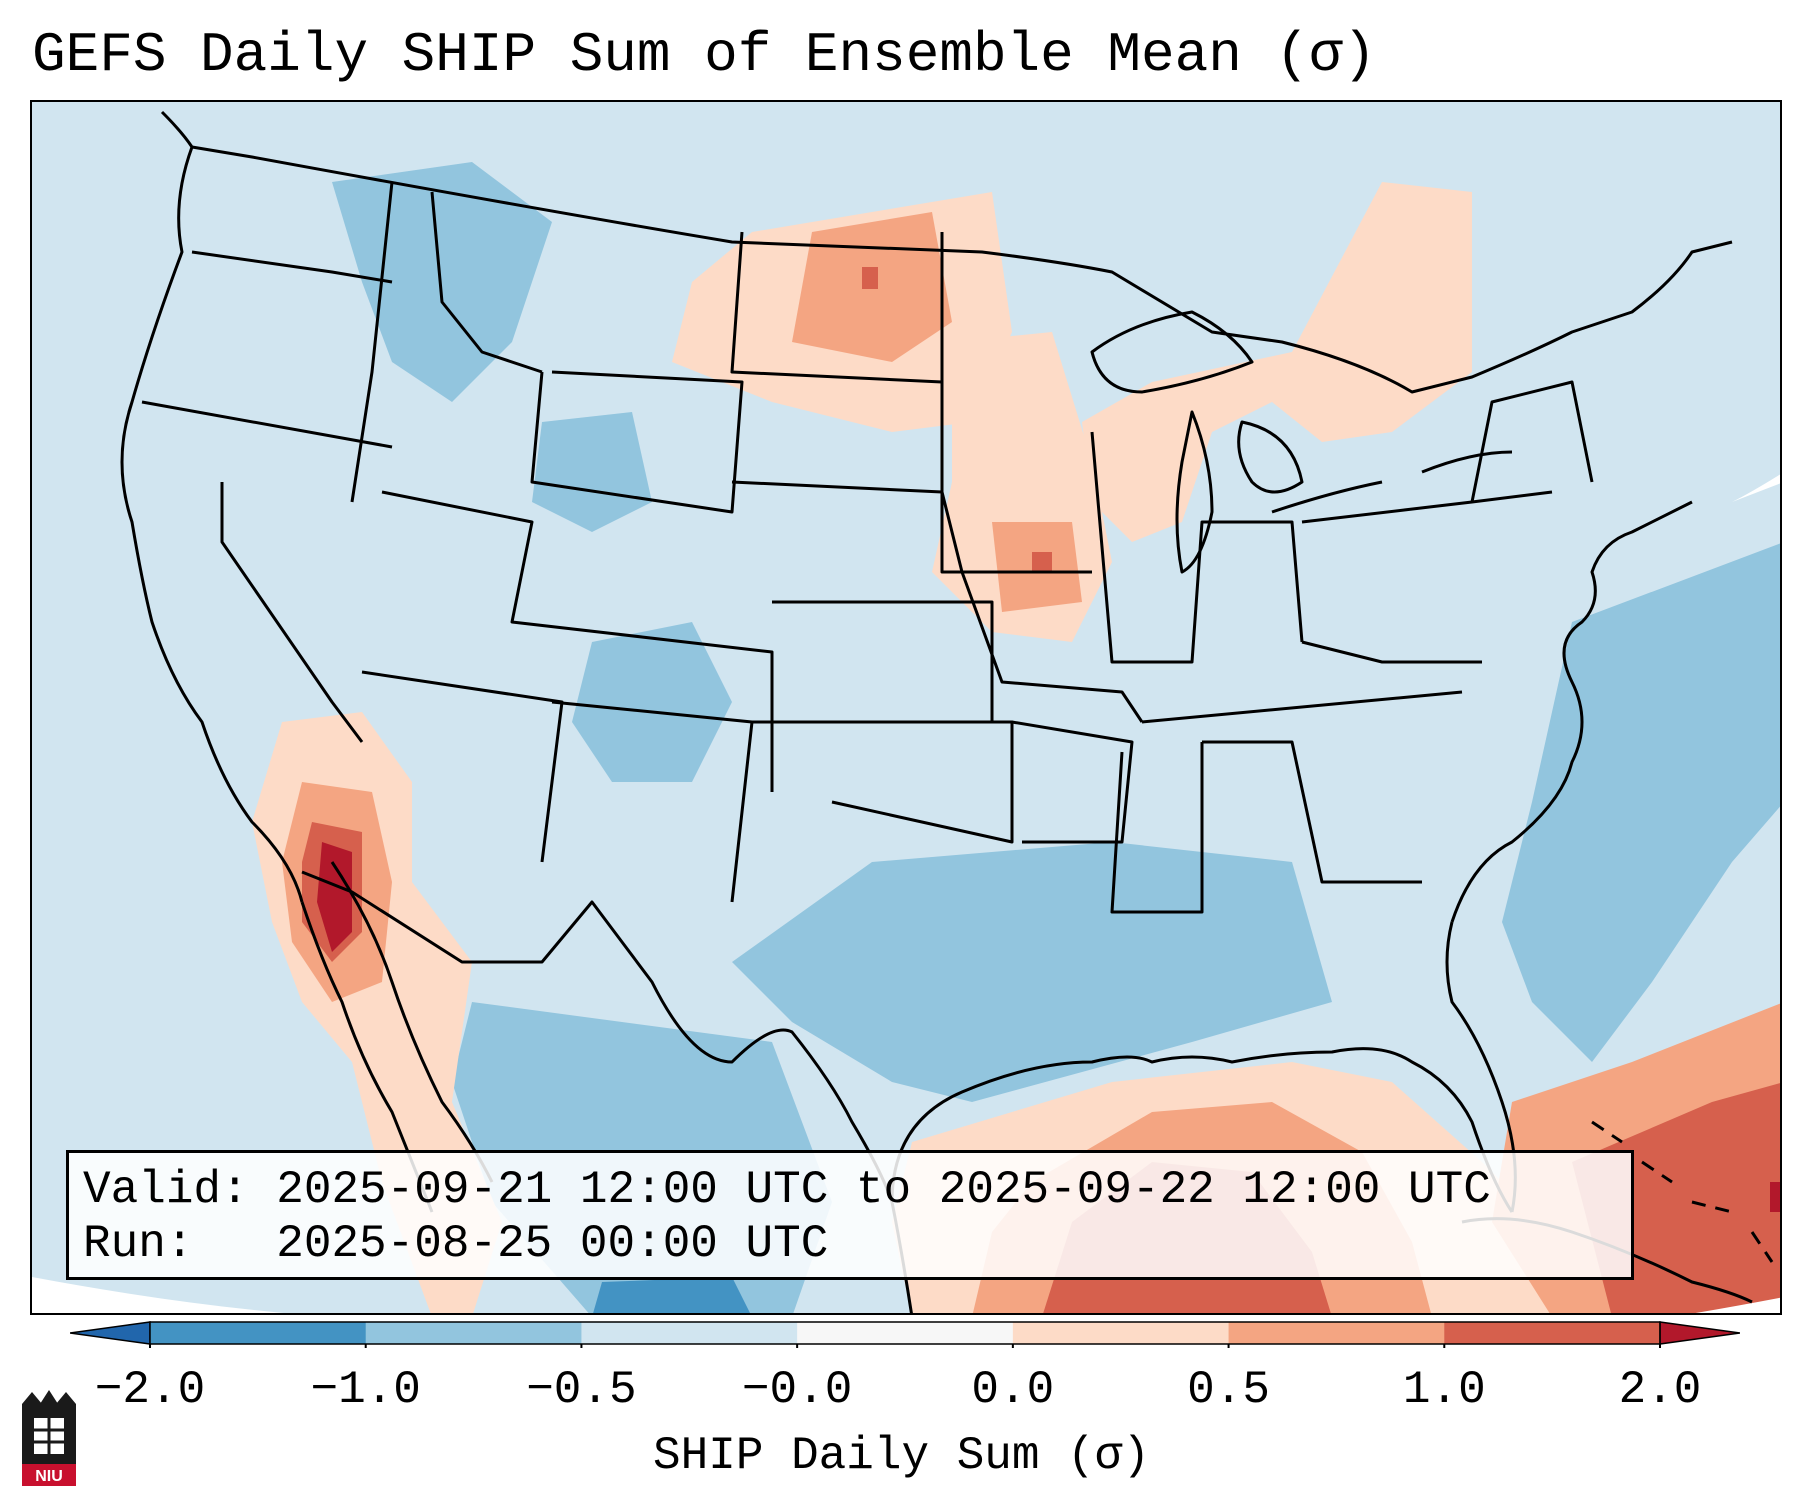  Describe the element at coordinates (1700, 1333) in the screenshot. I see `colorbar-extend-high` at that location.